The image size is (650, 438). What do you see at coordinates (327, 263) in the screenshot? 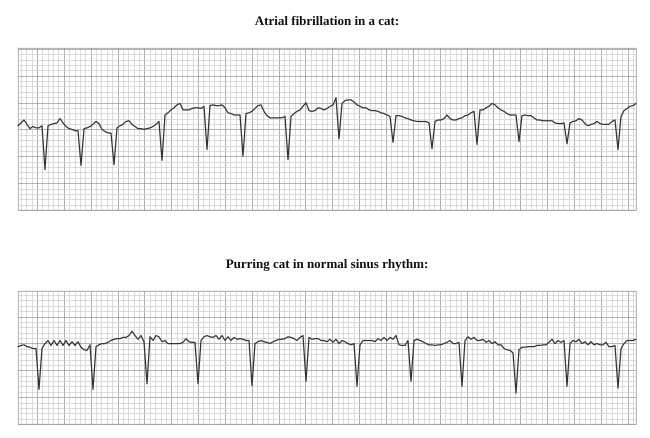
I see `chart-title: Purring cat in normal sinus rhythm:` at bounding box center [327, 263].